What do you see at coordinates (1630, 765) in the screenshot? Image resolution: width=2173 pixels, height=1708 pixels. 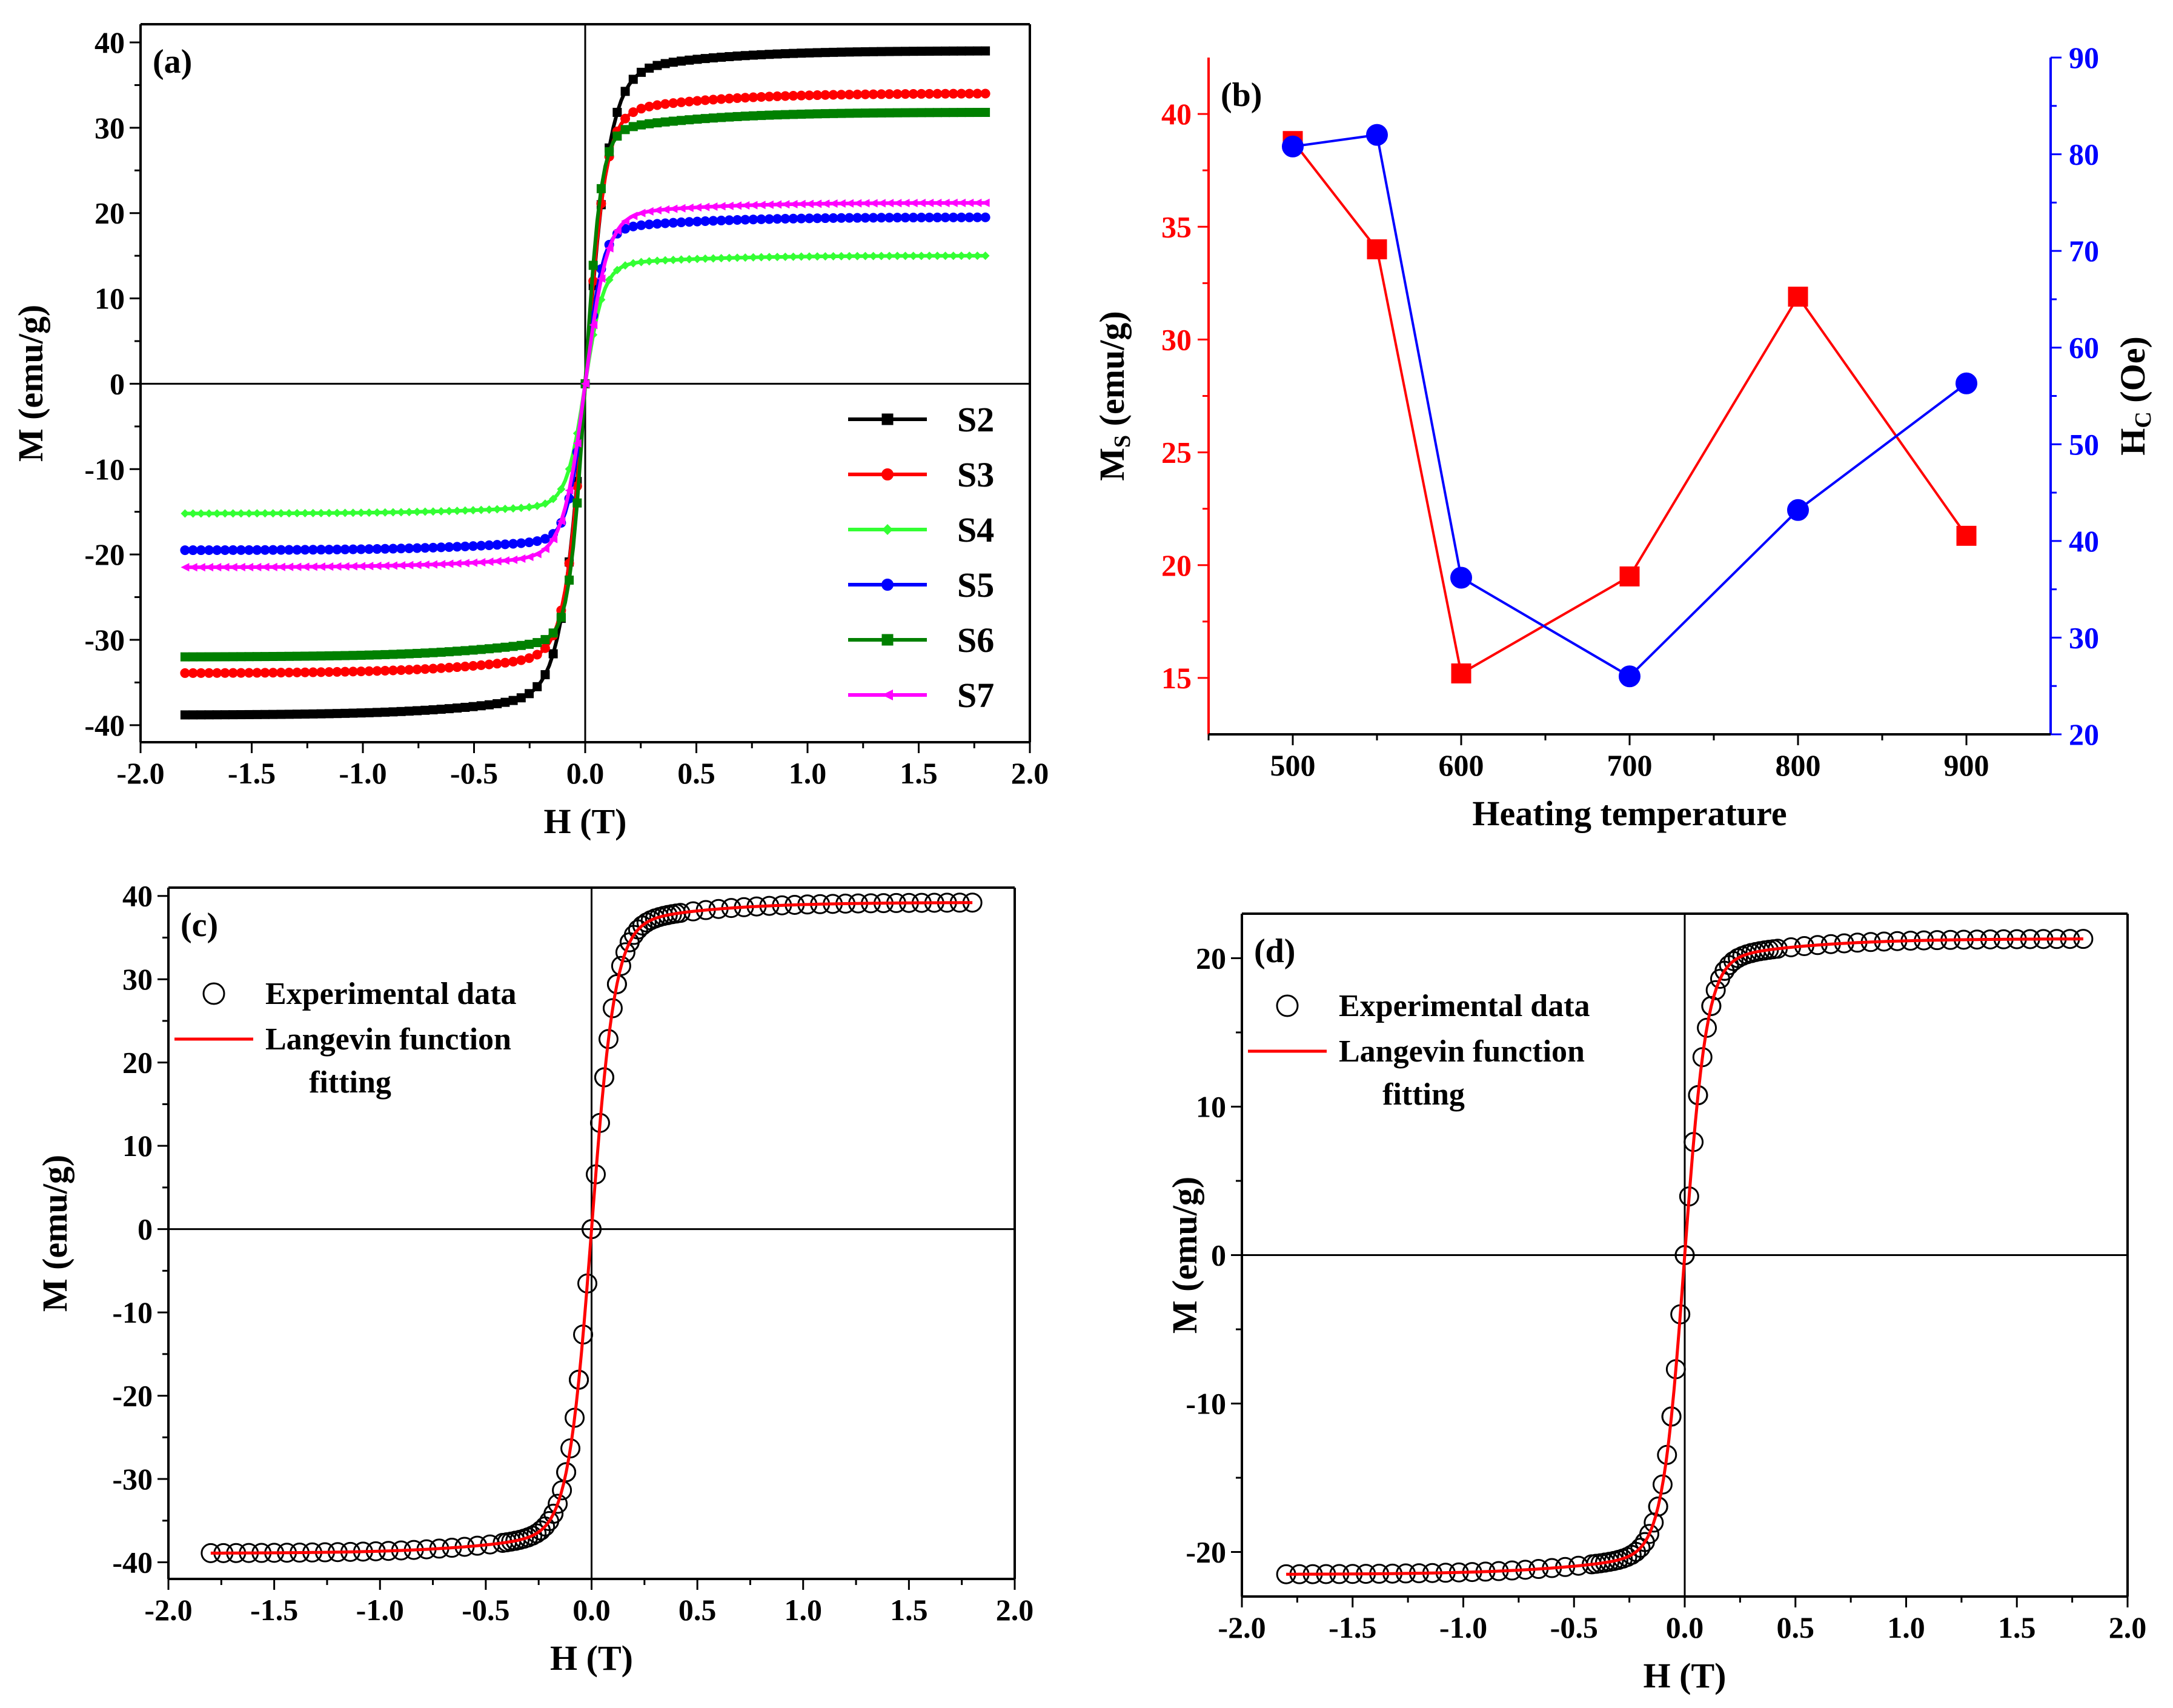 I see `x-tick-label: 700` at bounding box center [1630, 765].